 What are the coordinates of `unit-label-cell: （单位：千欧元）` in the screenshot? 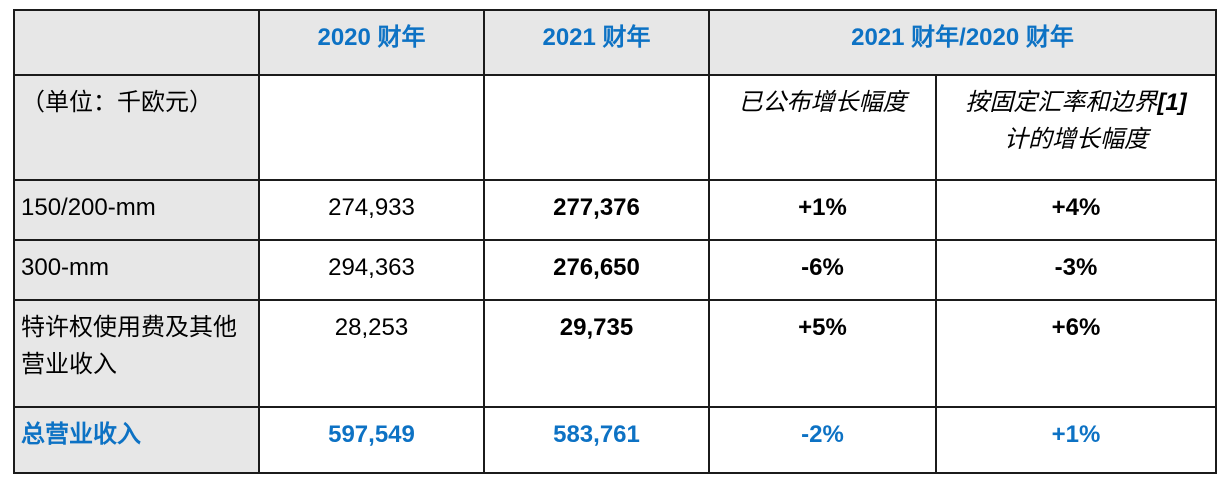 It's located at (136, 127).